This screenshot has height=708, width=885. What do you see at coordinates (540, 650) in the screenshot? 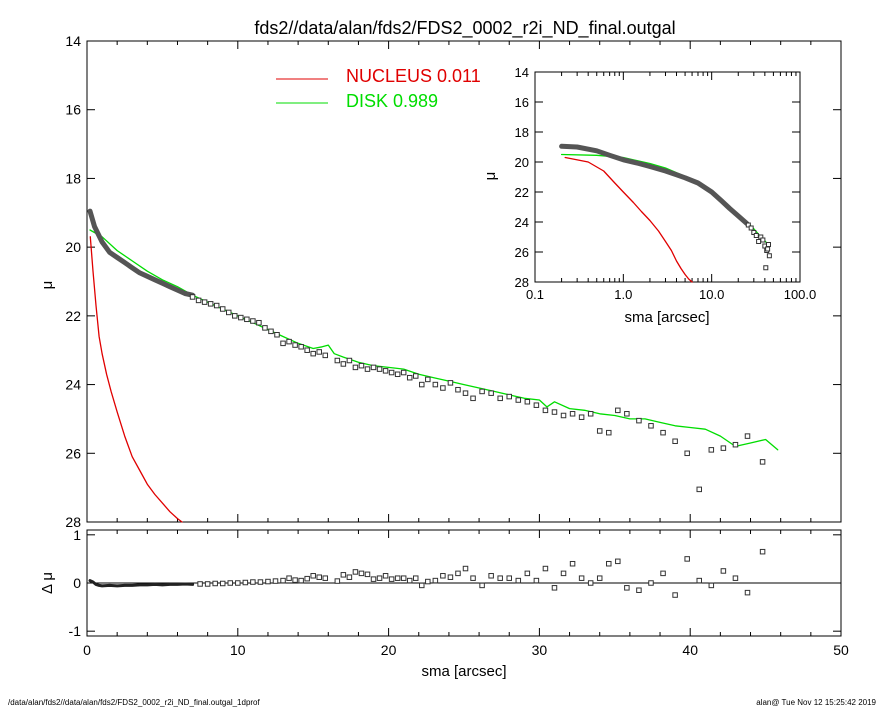
I see `residual-xtick-label: 30` at bounding box center [540, 650].